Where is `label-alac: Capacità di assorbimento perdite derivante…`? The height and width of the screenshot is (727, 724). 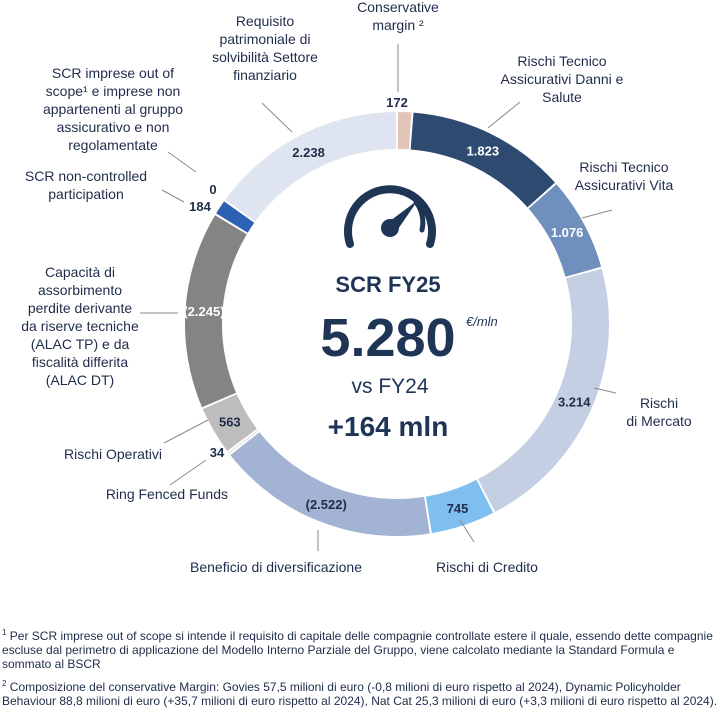 label-alac: Capacità di assorbimento perdite derivante… is located at coordinates (80, 326).